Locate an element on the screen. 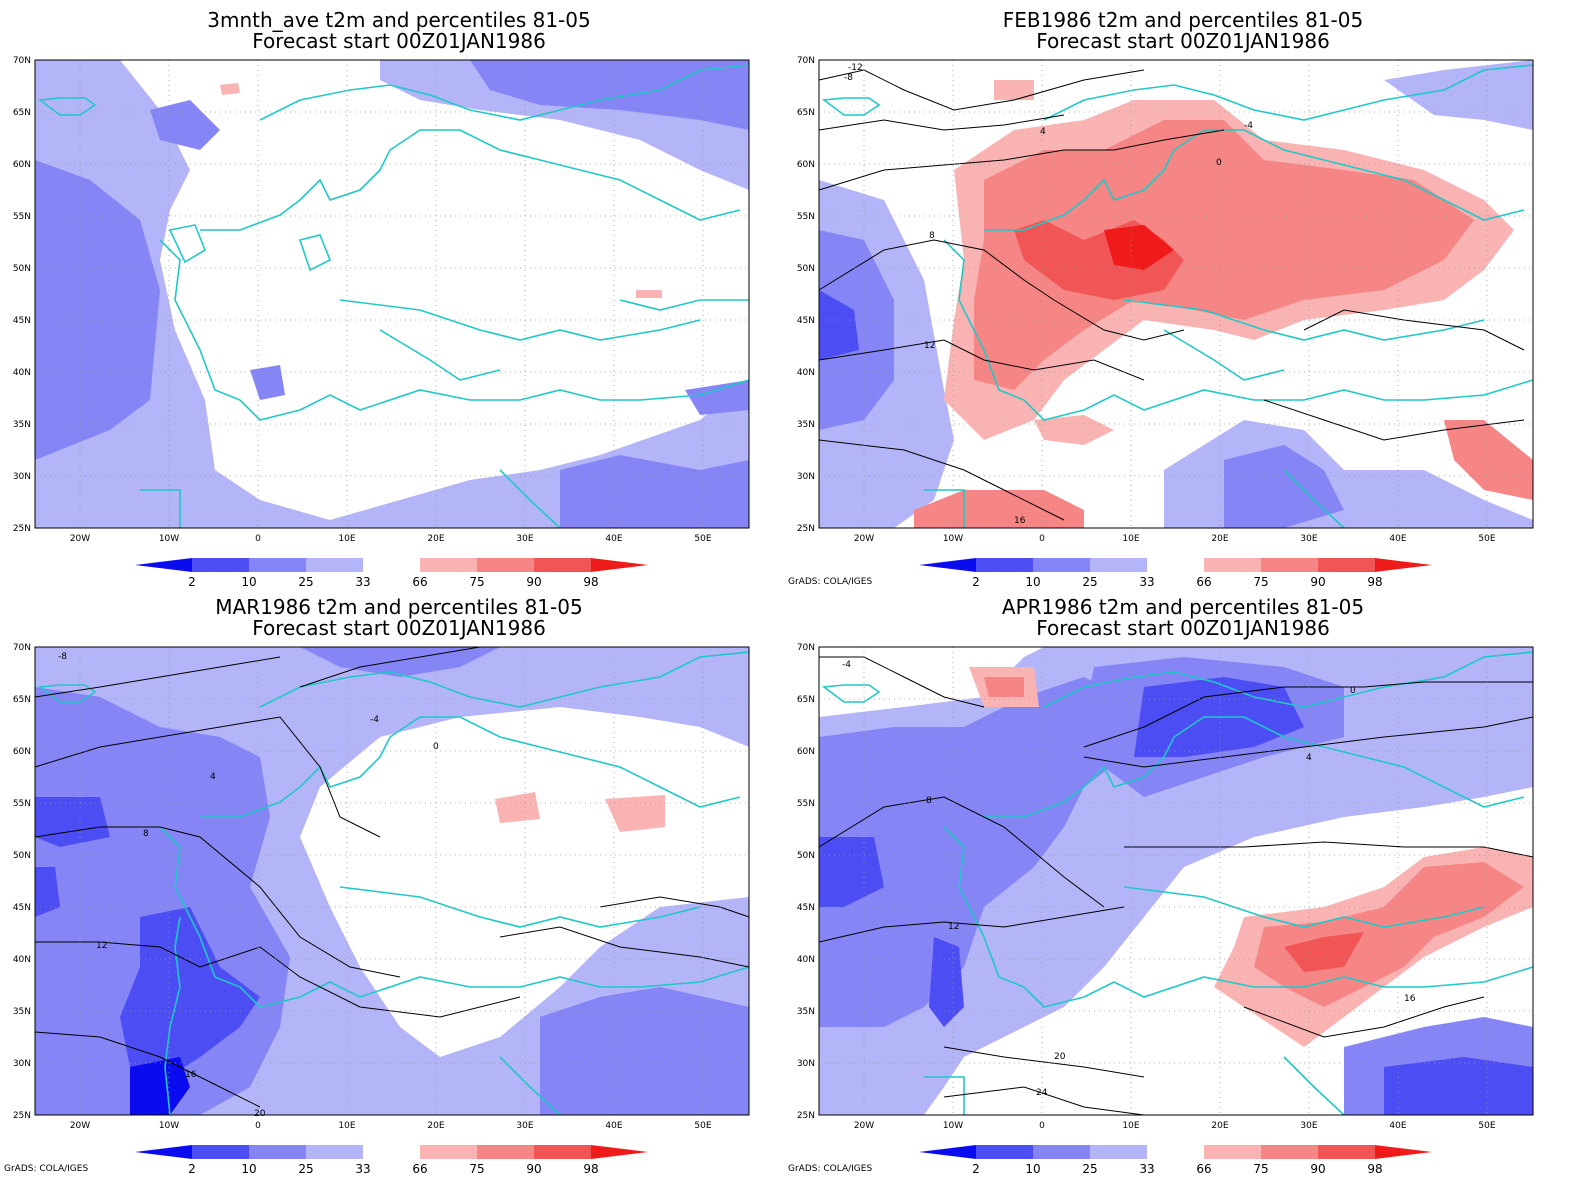 The image size is (1596, 1196). lat-axis-labels: 70N 65N 60N 55N 50N 45N 40N 35N 30N 25N is located at coordinates (806, 295).